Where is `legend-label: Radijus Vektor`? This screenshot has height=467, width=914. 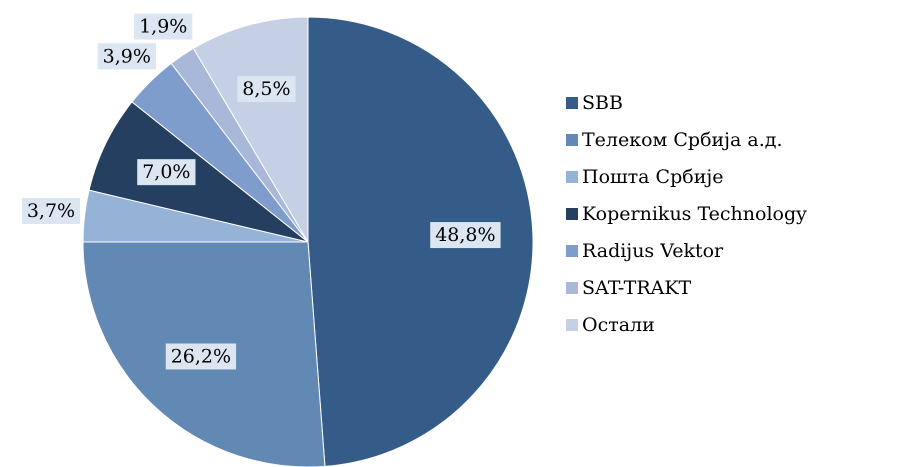
legend-label: Radijus Vektor is located at coordinates (653, 251).